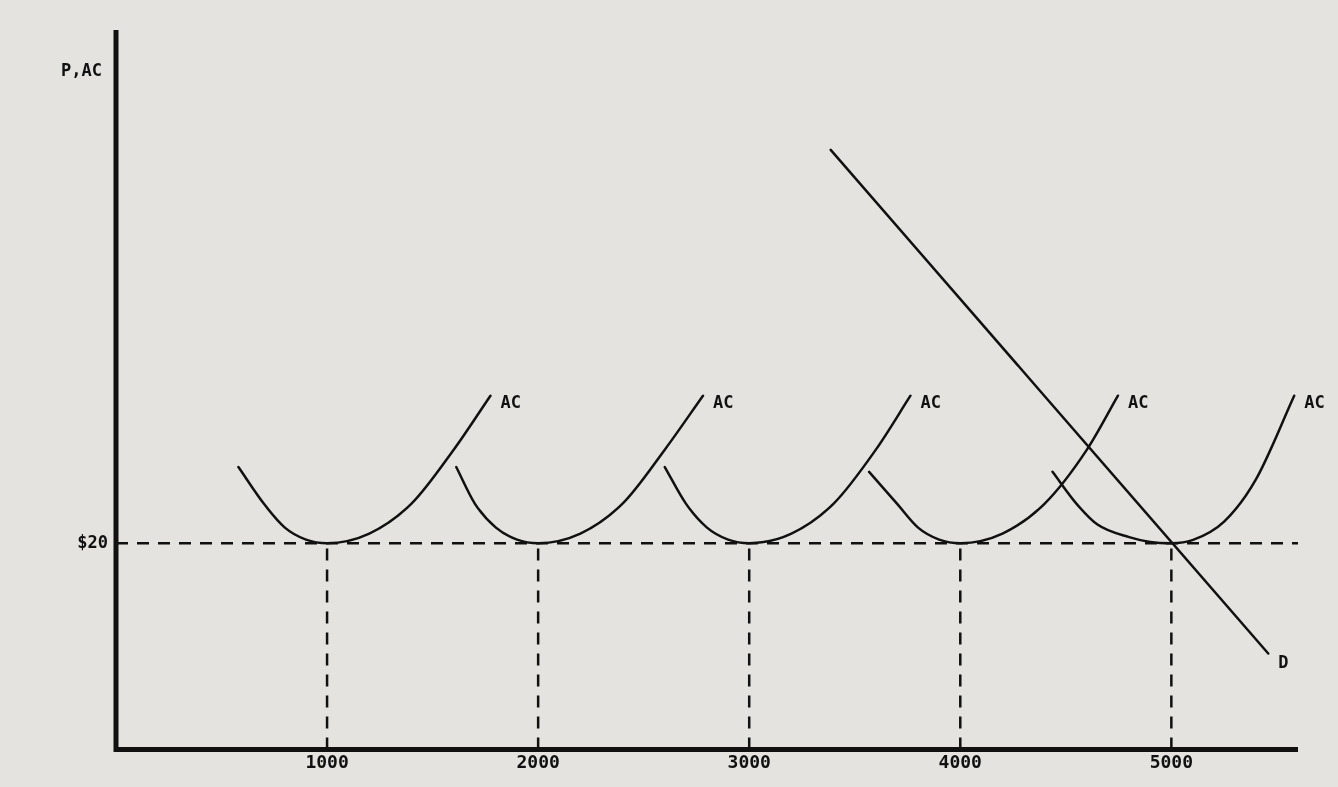 The width and height of the screenshot is (1338, 787). What do you see at coordinates (1171, 761) in the screenshot?
I see `x-tick-label: 5000` at bounding box center [1171, 761].